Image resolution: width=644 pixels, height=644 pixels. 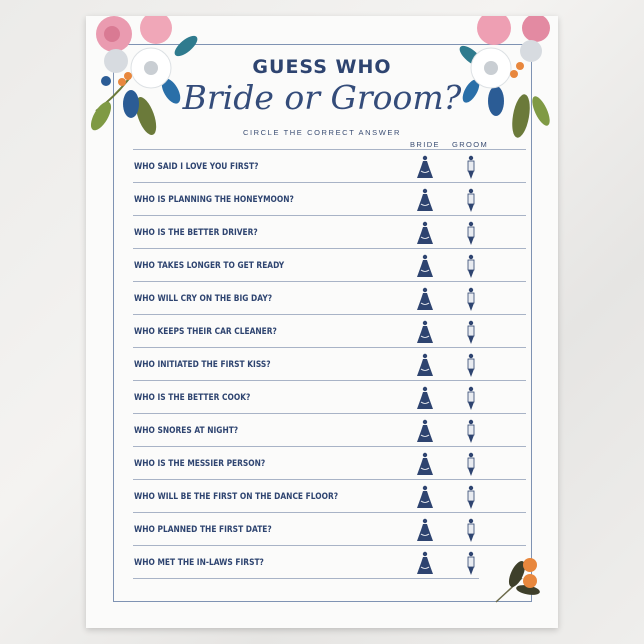 What do you see at coordinates (329, 430) in the screenshot?
I see `question-row: WHO SNORES AT NIGHT?` at bounding box center [329, 430].